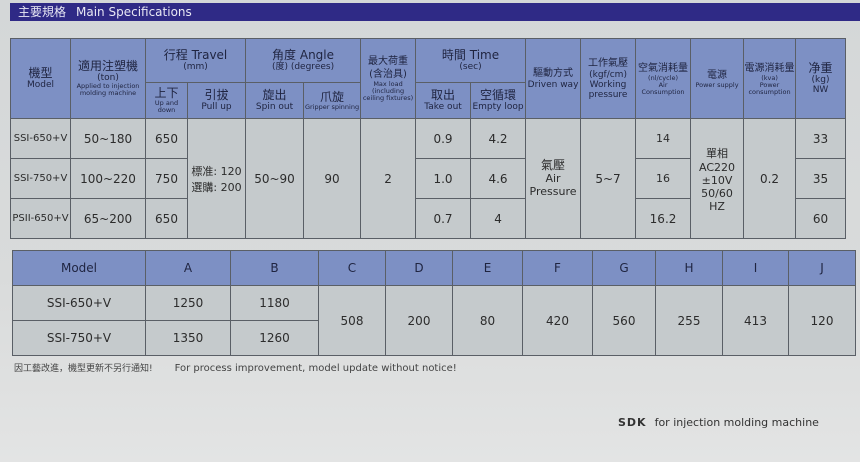  Describe the element at coordinates (419, 268) in the screenshot. I see `header-d: D` at that location.